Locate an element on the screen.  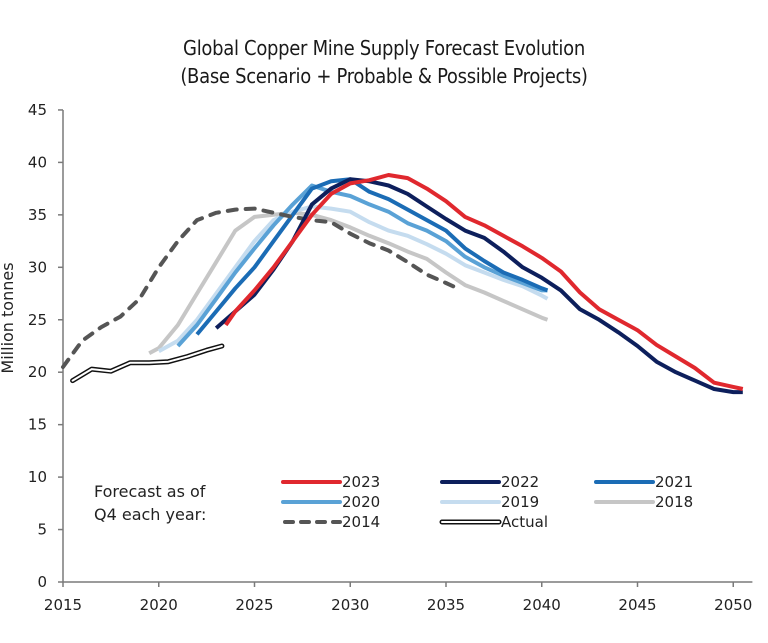
series-2018-line is located at coordinates (348, 283).